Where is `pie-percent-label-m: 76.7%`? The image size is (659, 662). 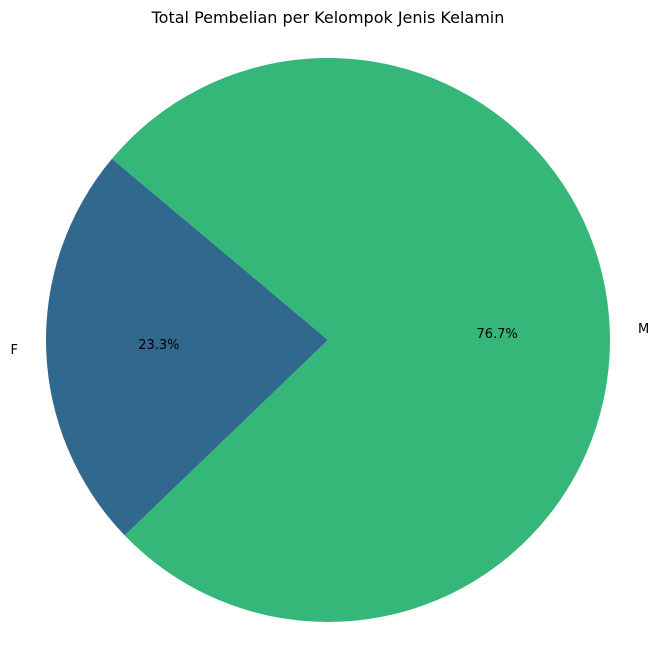
pie-percent-label-m: 76.7% is located at coordinates (496, 334).